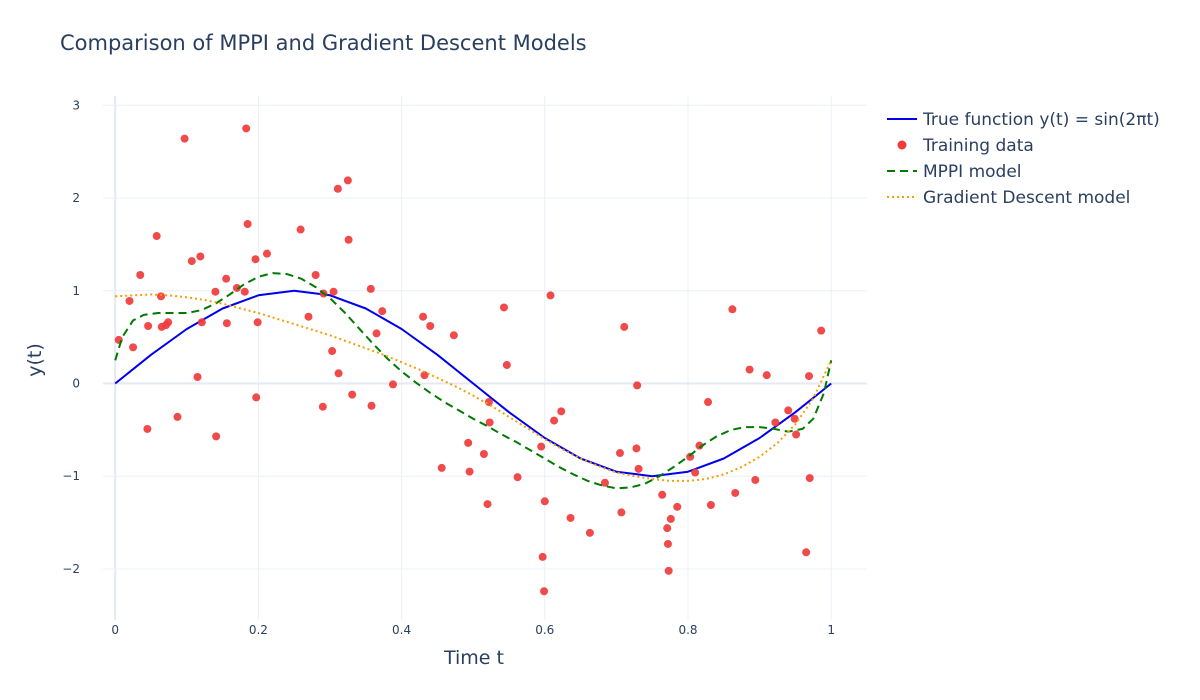 Image resolution: width=1200 pixels, height=700 pixels. I want to click on legend-marker-training-data, so click(902, 145).